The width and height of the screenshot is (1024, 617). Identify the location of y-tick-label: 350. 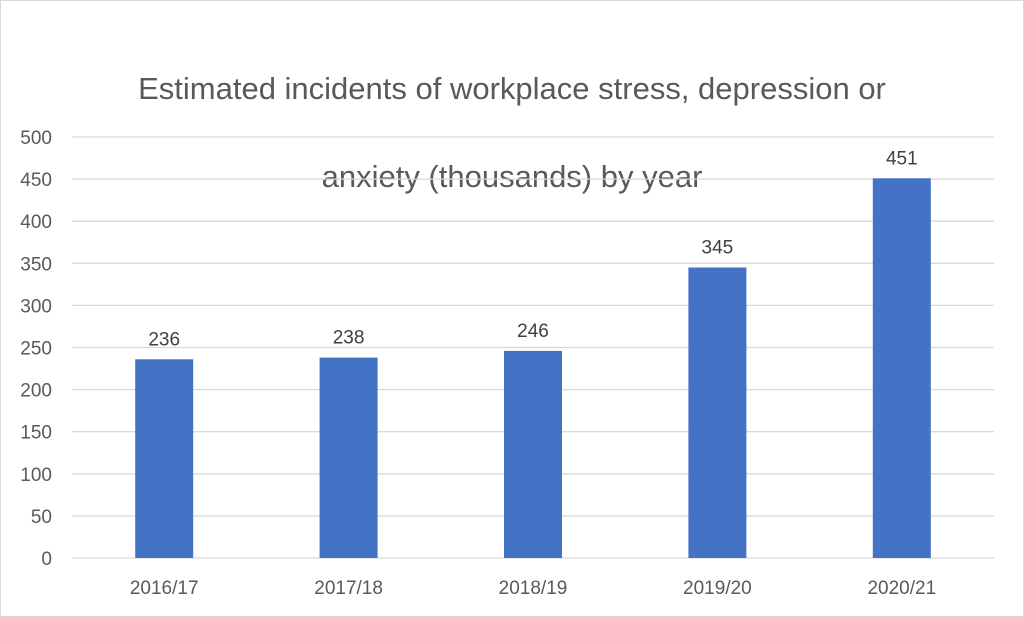
(36, 264).